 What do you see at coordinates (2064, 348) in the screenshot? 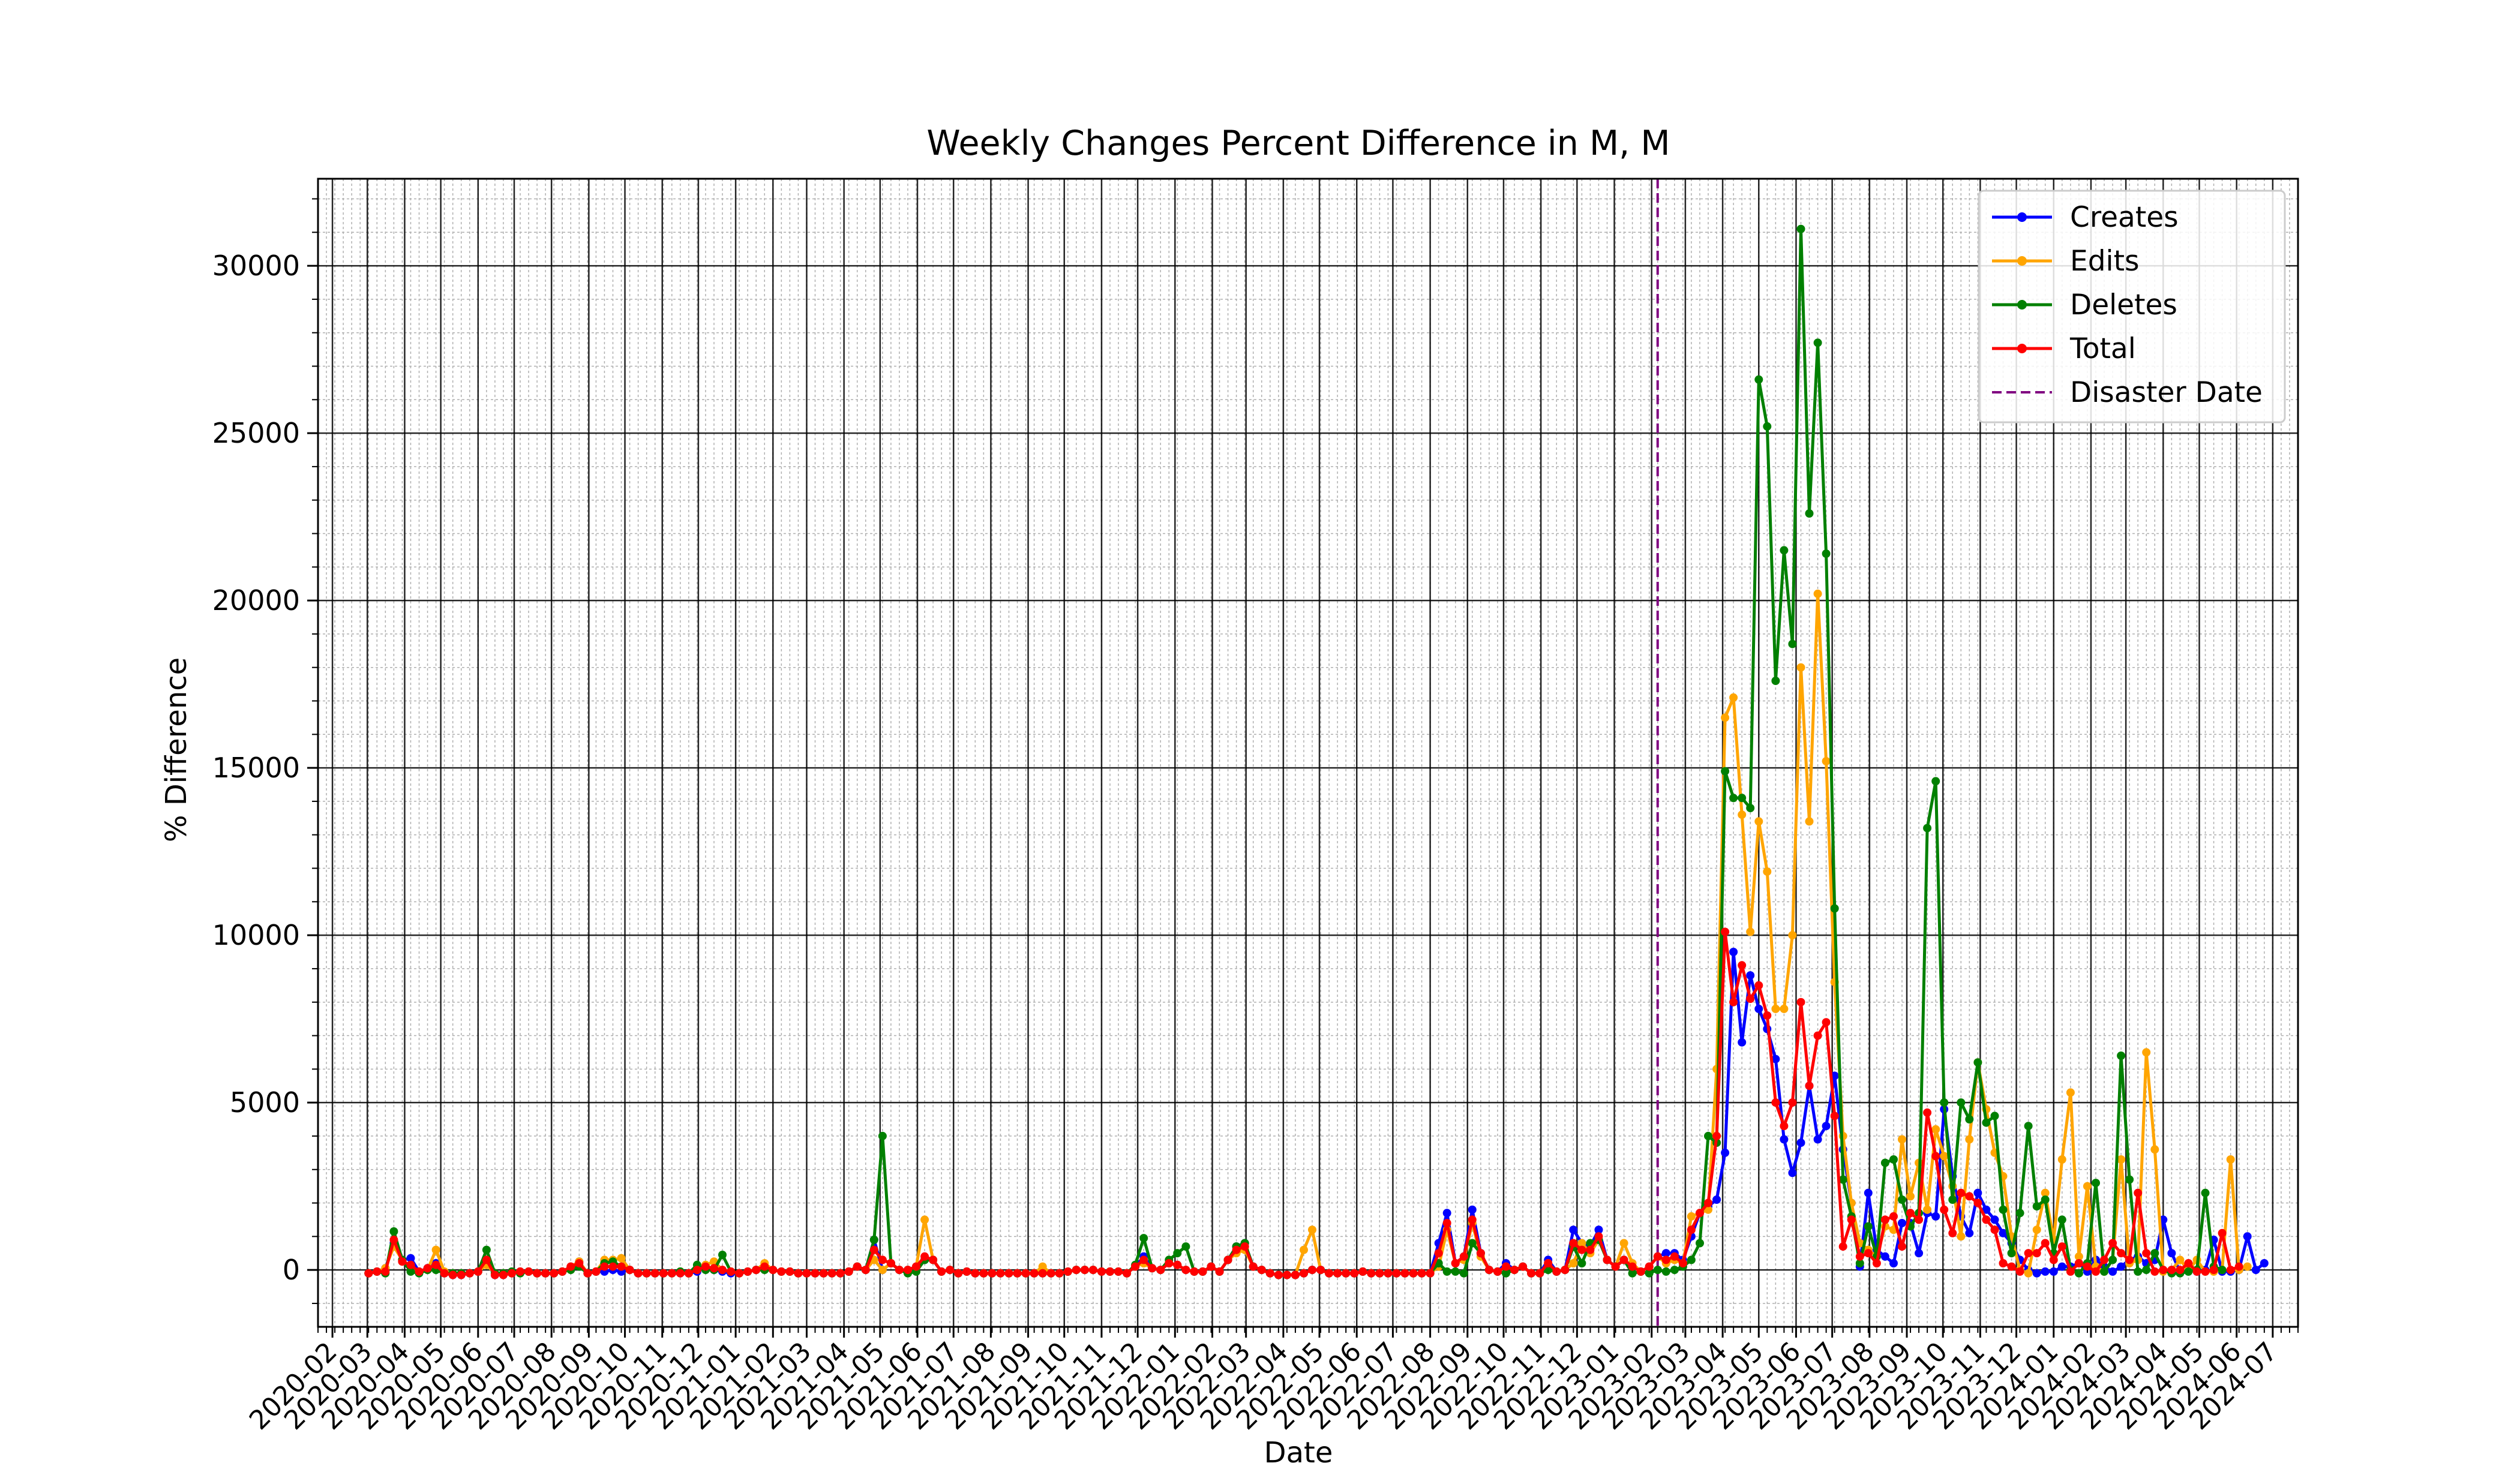
I see `legend-item: Total` at bounding box center [2064, 348].